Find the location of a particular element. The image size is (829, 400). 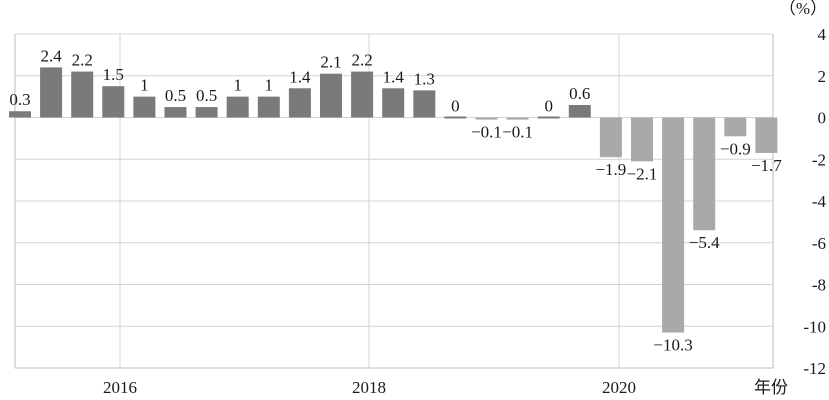

x-tick-label: 2016 is located at coordinates (120, 387).